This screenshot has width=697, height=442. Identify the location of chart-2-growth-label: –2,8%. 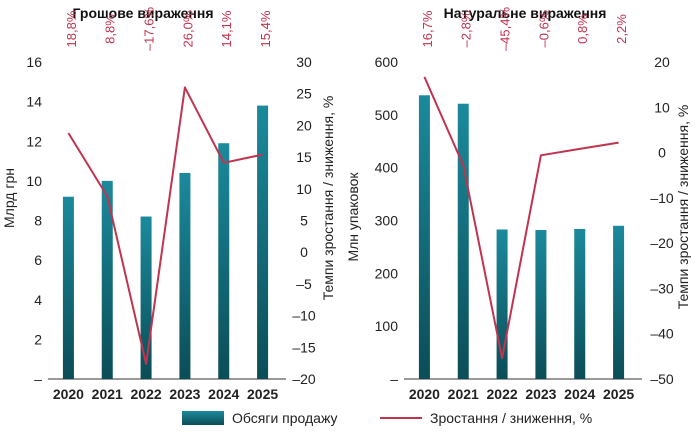
(466, 28).